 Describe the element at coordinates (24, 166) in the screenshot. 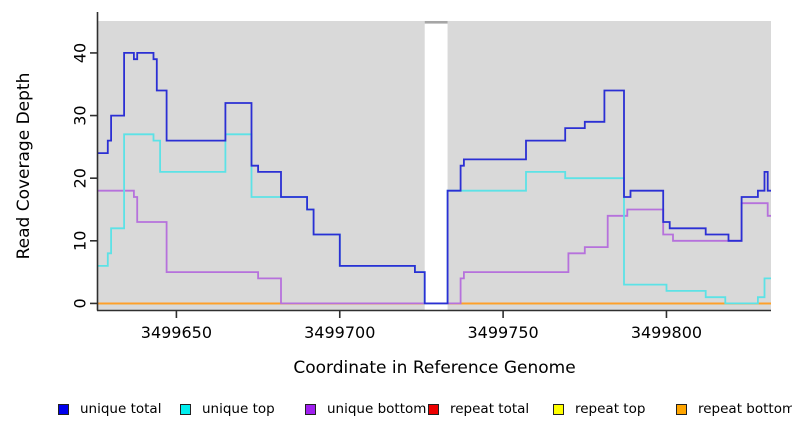

I see `y-axis-title: Read Coverage Depth` at that location.